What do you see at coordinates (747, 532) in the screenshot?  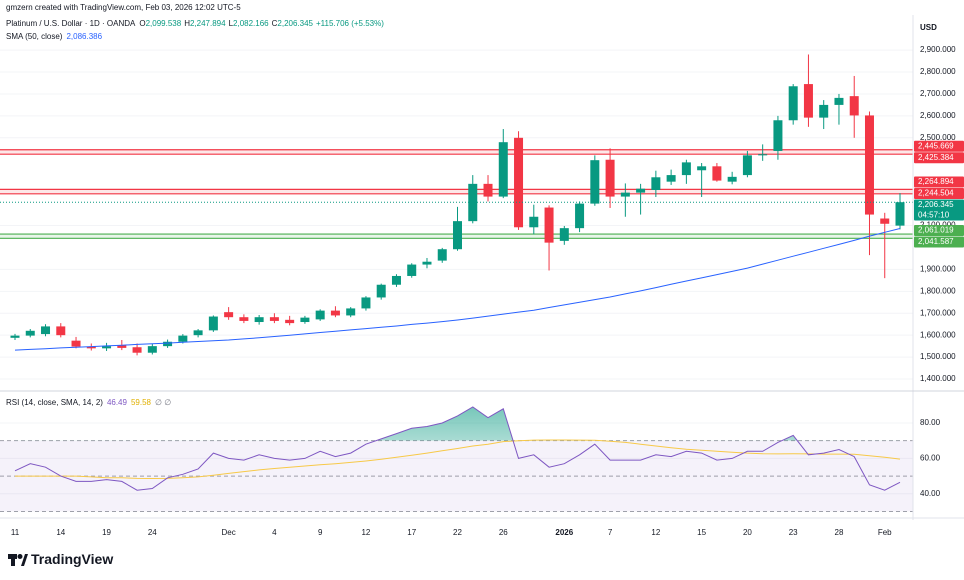 I see `x-tick-label: 20` at bounding box center [747, 532].